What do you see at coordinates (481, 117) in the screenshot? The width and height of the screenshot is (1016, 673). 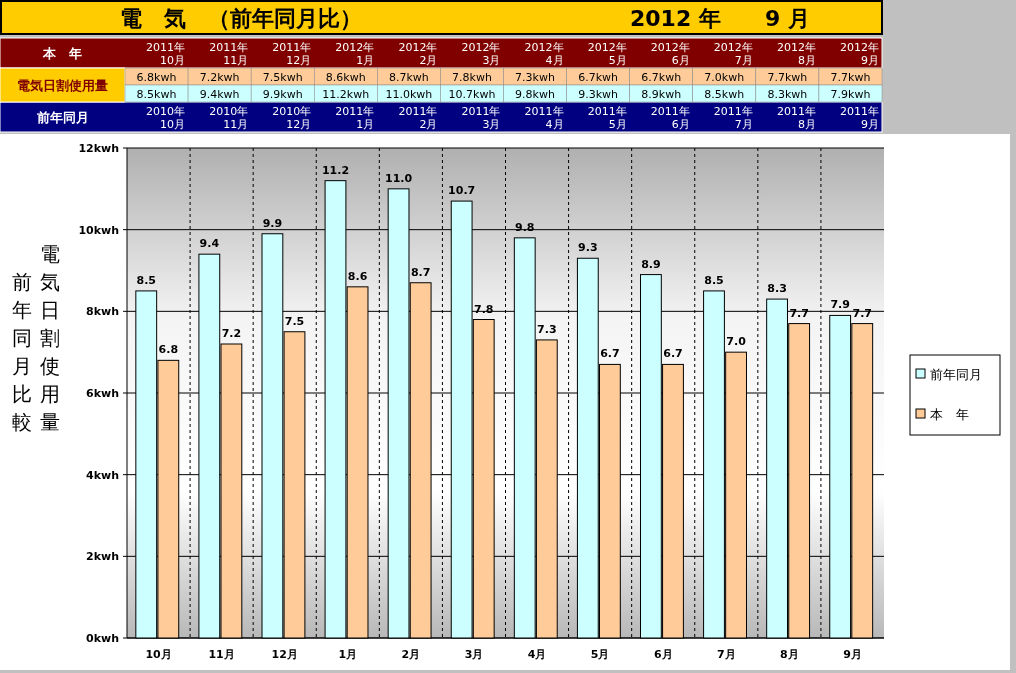 I see `text: 2011年 3月` at bounding box center [481, 117].